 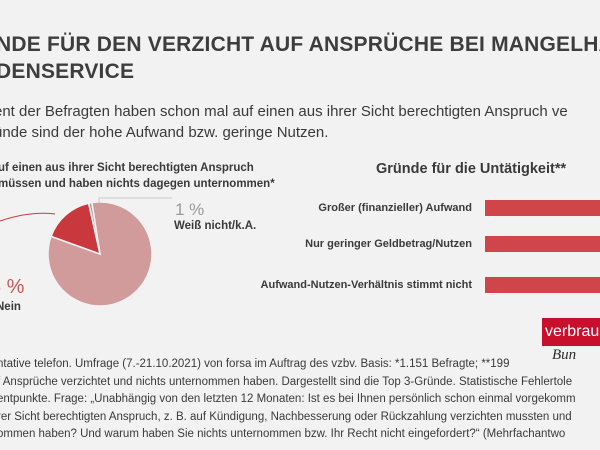 I want to click on bar-chart-heading: Gründe für die Untätigkeit**, so click(x=471, y=169).